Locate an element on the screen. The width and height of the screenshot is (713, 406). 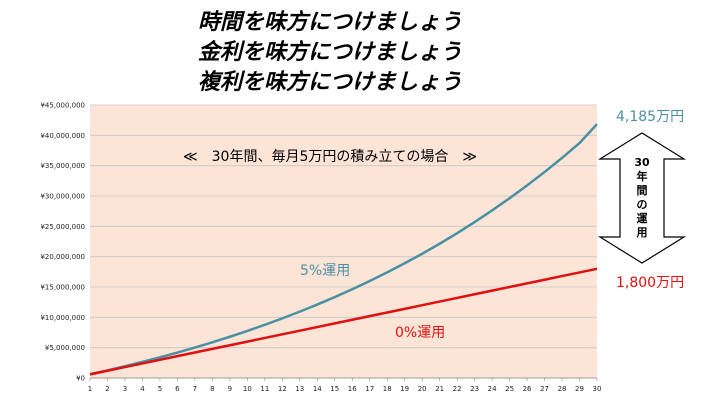
y-tick-label: ¥45,000,000 is located at coordinates (62, 106).